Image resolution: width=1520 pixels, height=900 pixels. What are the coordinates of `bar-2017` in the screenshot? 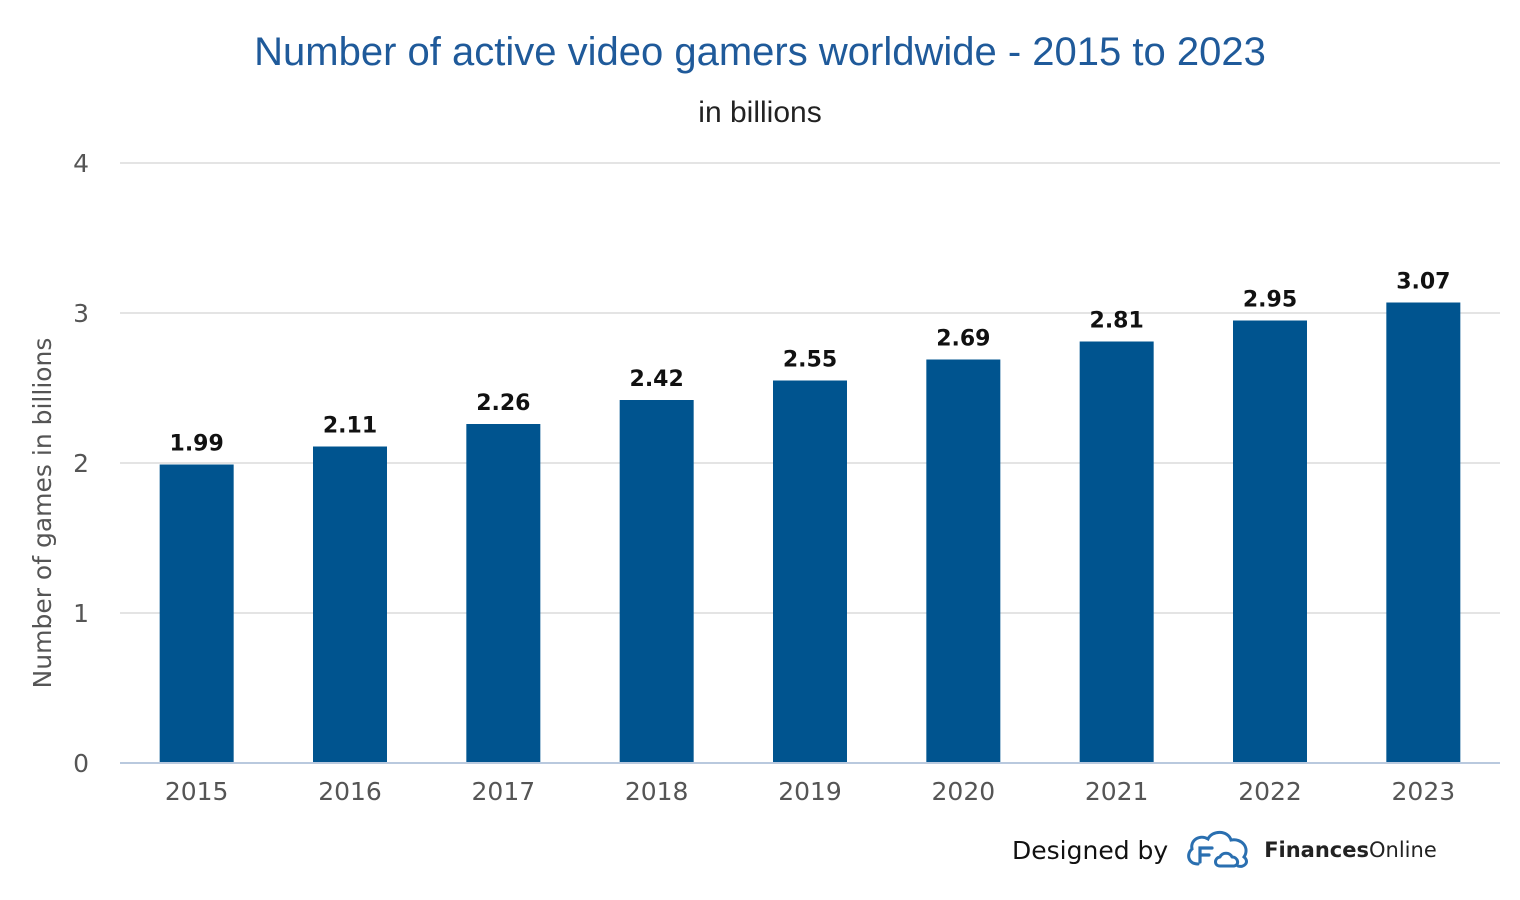 It's located at (503, 593).